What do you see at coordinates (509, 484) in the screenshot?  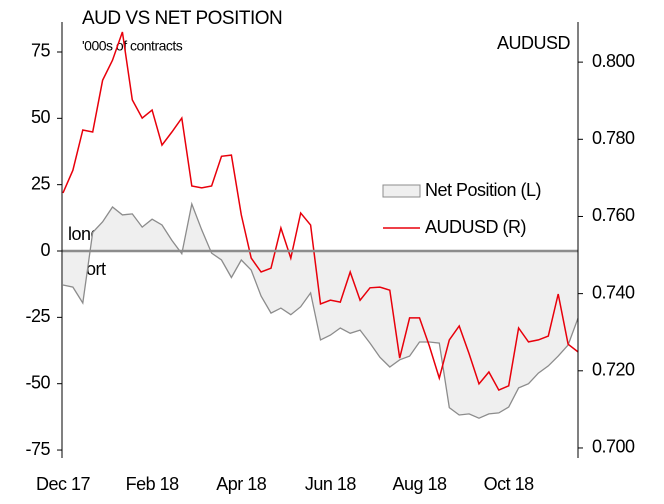 I see `x-tick-label: Oct 18` at bounding box center [509, 484].